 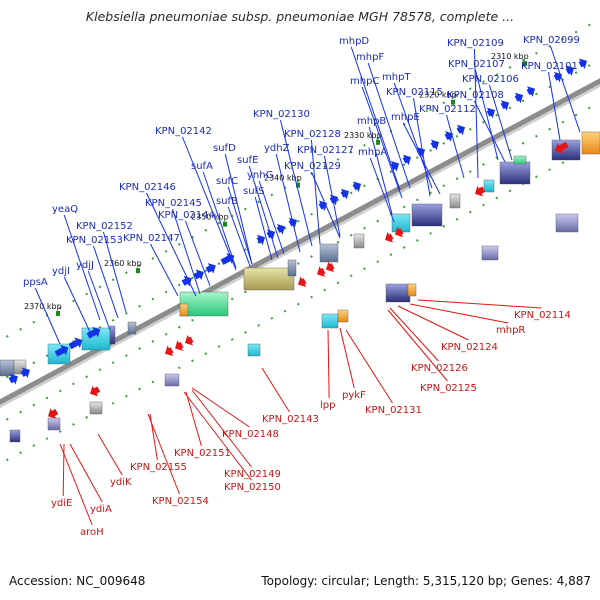 I want to click on forward-gene-label: mhpT, so click(x=396, y=77).